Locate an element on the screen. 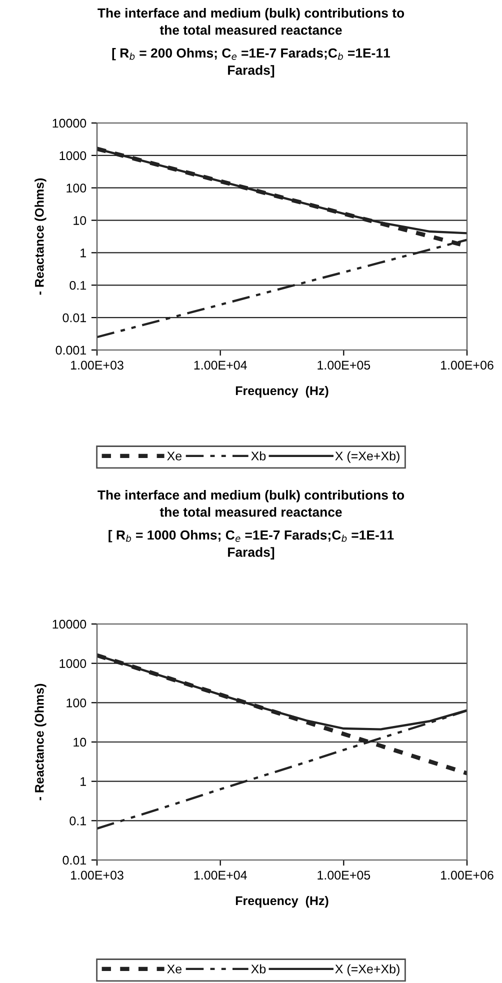 This screenshot has width=502, height=983. text: [ R$_{b}$ = 200 Ohms; C$_{e}$ =1E-7 Farads;C$_{b}$ =1E-11 Farads] is located at coordinates (251, 63).